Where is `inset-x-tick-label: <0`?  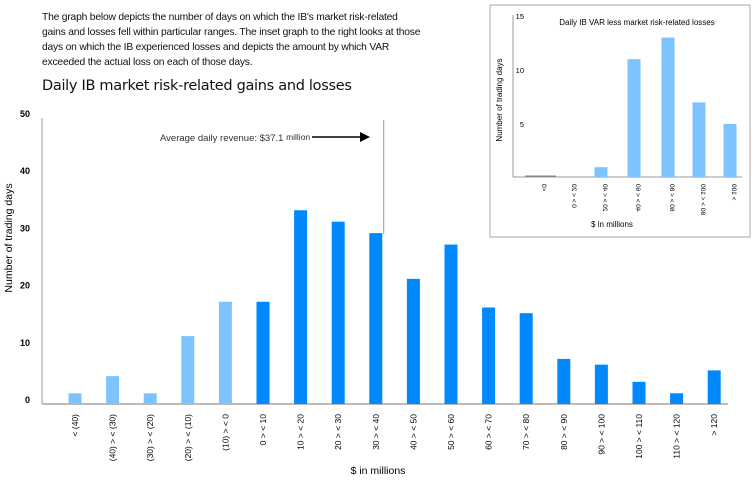
inset-x-tick-label: <0 is located at coordinates (543, 188).